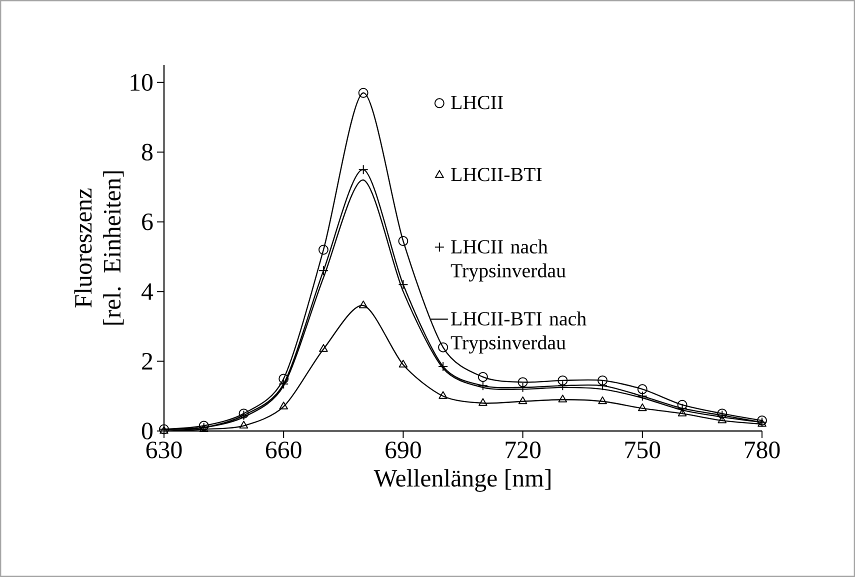  What do you see at coordinates (147, 431) in the screenshot?
I see `y-tick-label: 0` at bounding box center [147, 431].